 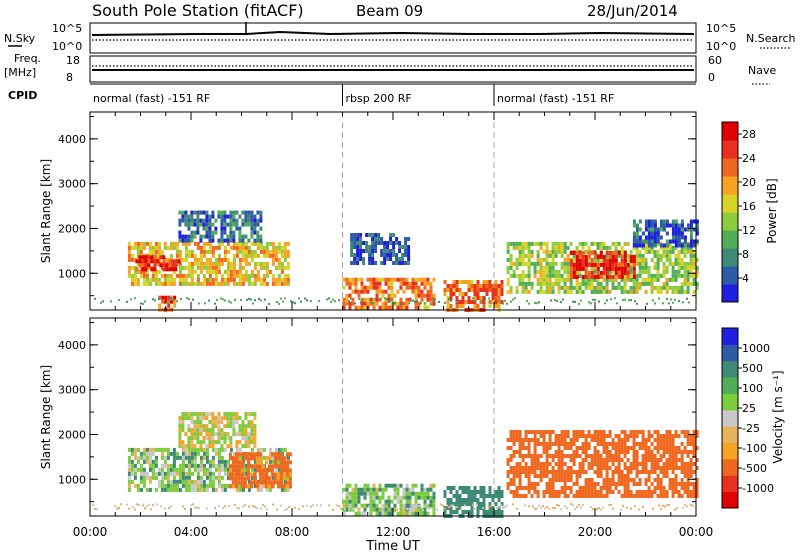 What do you see at coordinates (46, 211) in the screenshot?
I see `power-ylabel: Slant Range [km]` at bounding box center [46, 211].